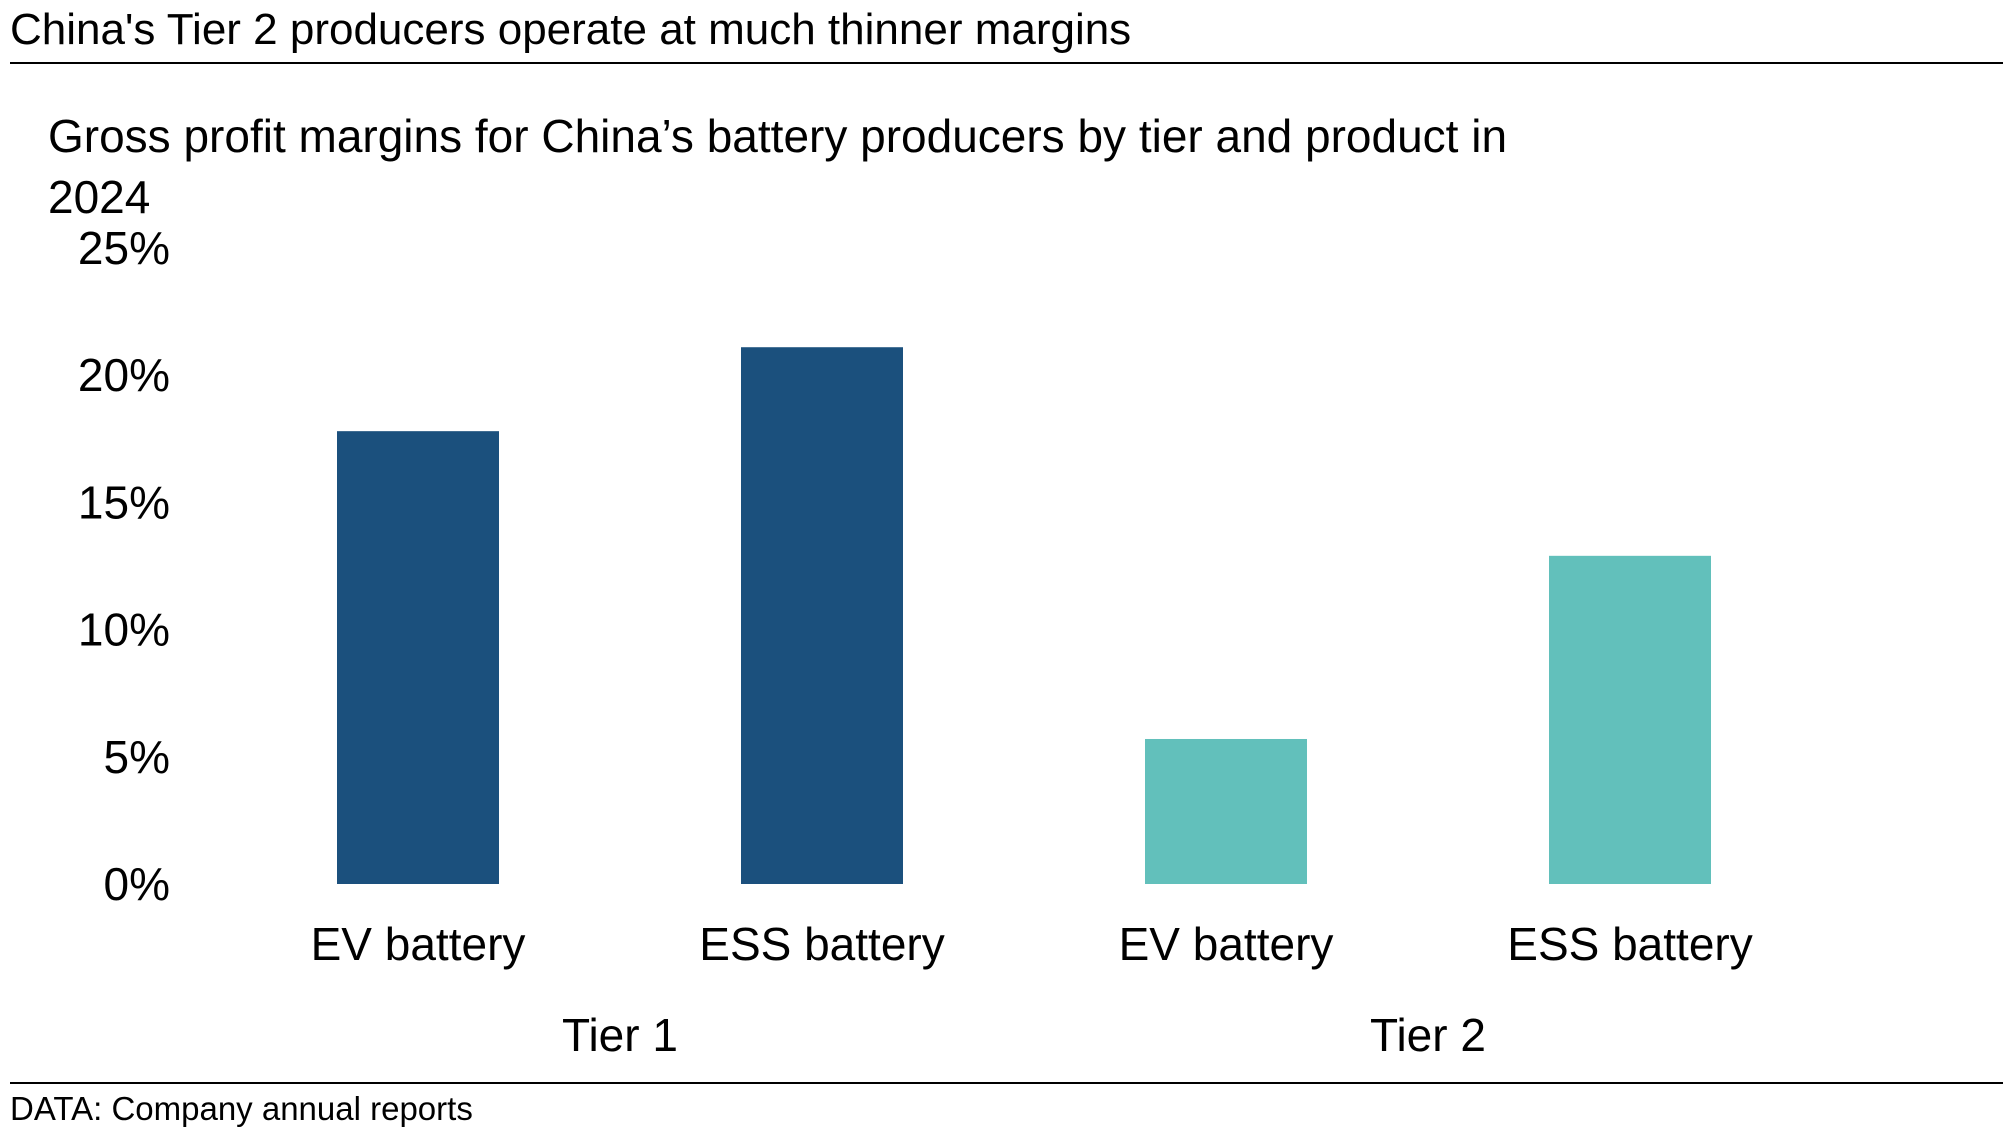 This screenshot has height=1131, width=2003. I want to click on bar-tier-2-ev-battery, so click(1226, 811).